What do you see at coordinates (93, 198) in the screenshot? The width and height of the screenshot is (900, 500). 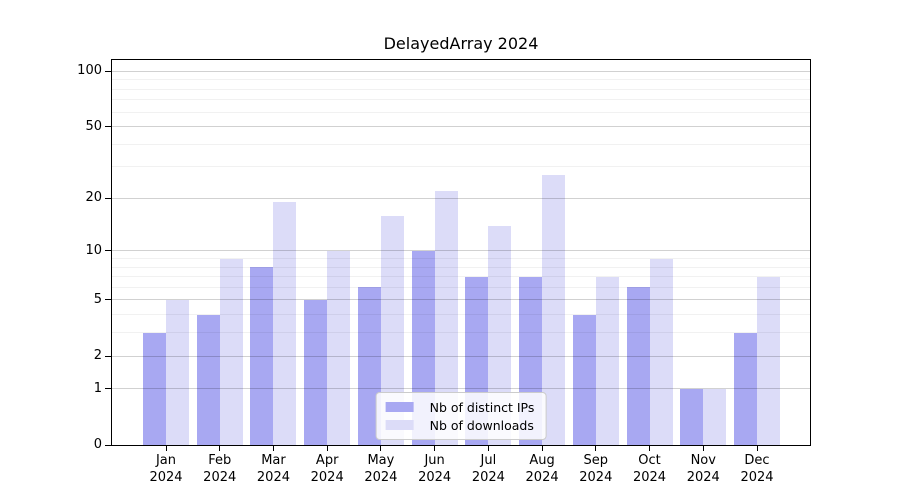 I see `y-tick-label: 20` at bounding box center [93, 198].